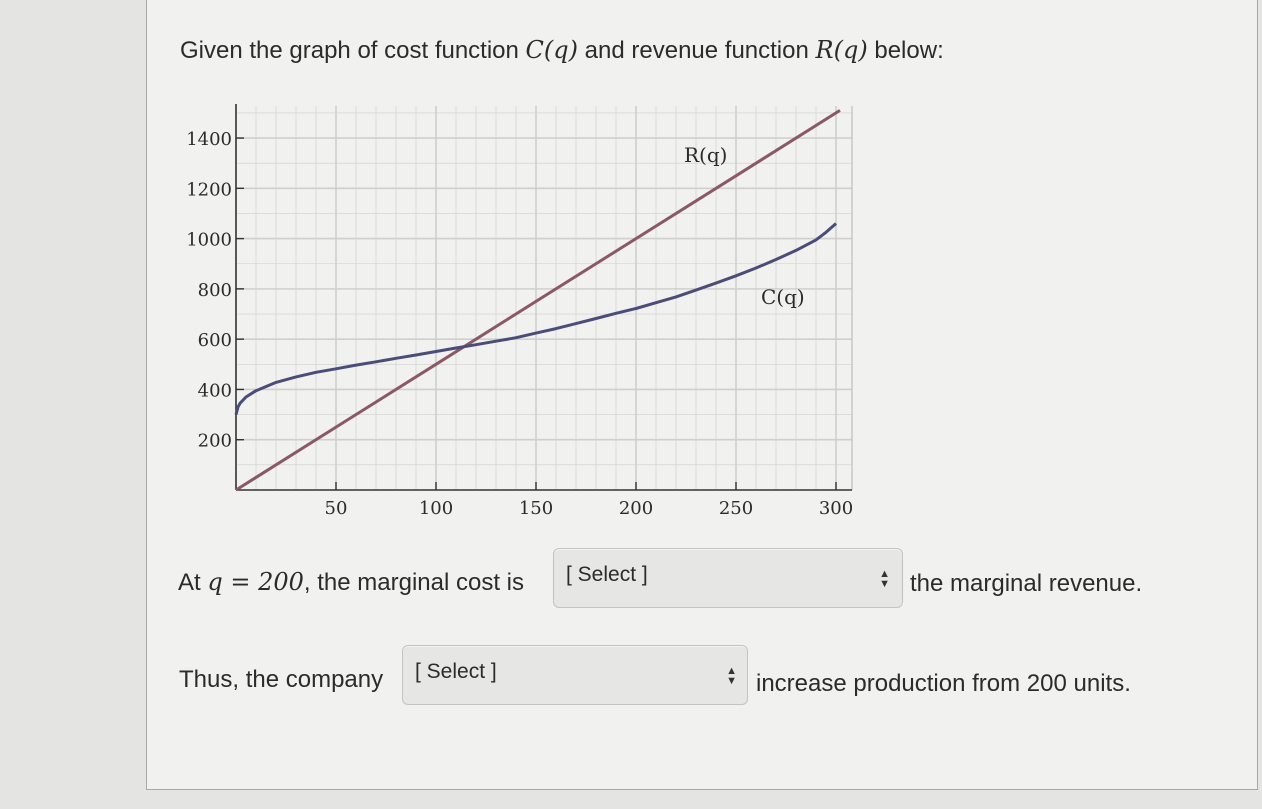 This screenshot has width=1262, height=809. Describe the element at coordinates (836, 508) in the screenshot. I see `x-tick-label: 300` at that location.